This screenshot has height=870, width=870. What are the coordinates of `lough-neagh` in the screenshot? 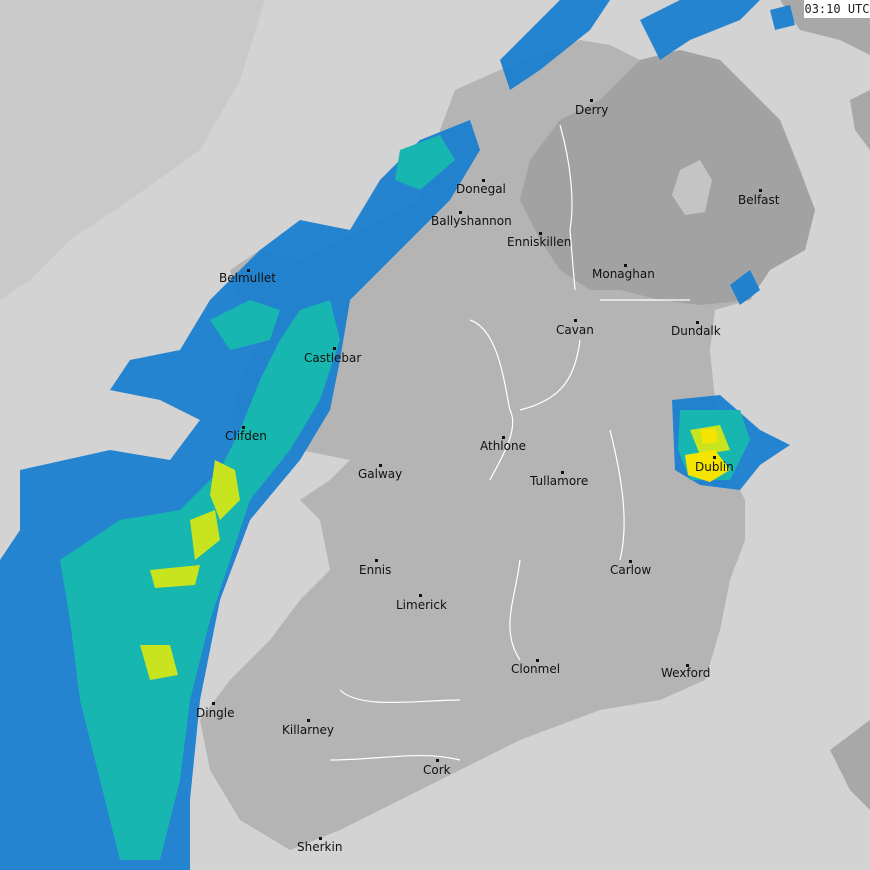 It's located at (692, 187).